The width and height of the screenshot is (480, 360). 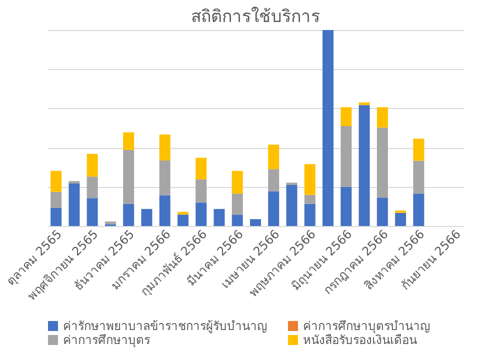 I want to click on chart-title: สถิติการใช้บริการ, so click(x=255, y=16).